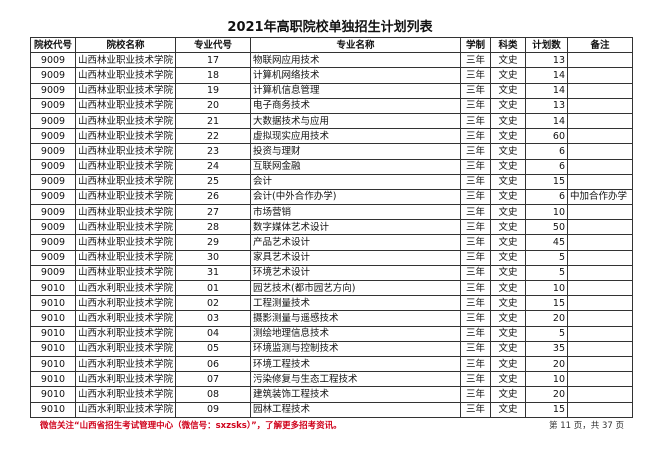 This screenshot has height=459, width=660. What do you see at coordinates (546, 105) in the screenshot?
I see `cell-plan-count: 13` at bounding box center [546, 105].